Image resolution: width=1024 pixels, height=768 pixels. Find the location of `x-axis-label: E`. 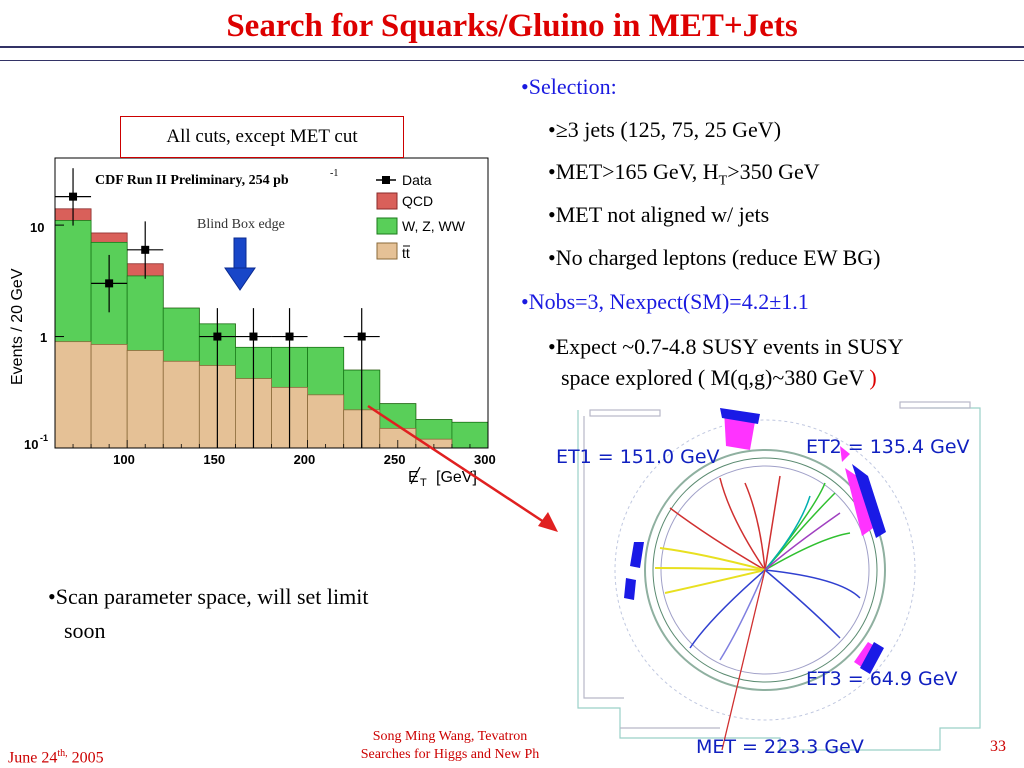

x-axis-label: E is located at coordinates (413, 477).